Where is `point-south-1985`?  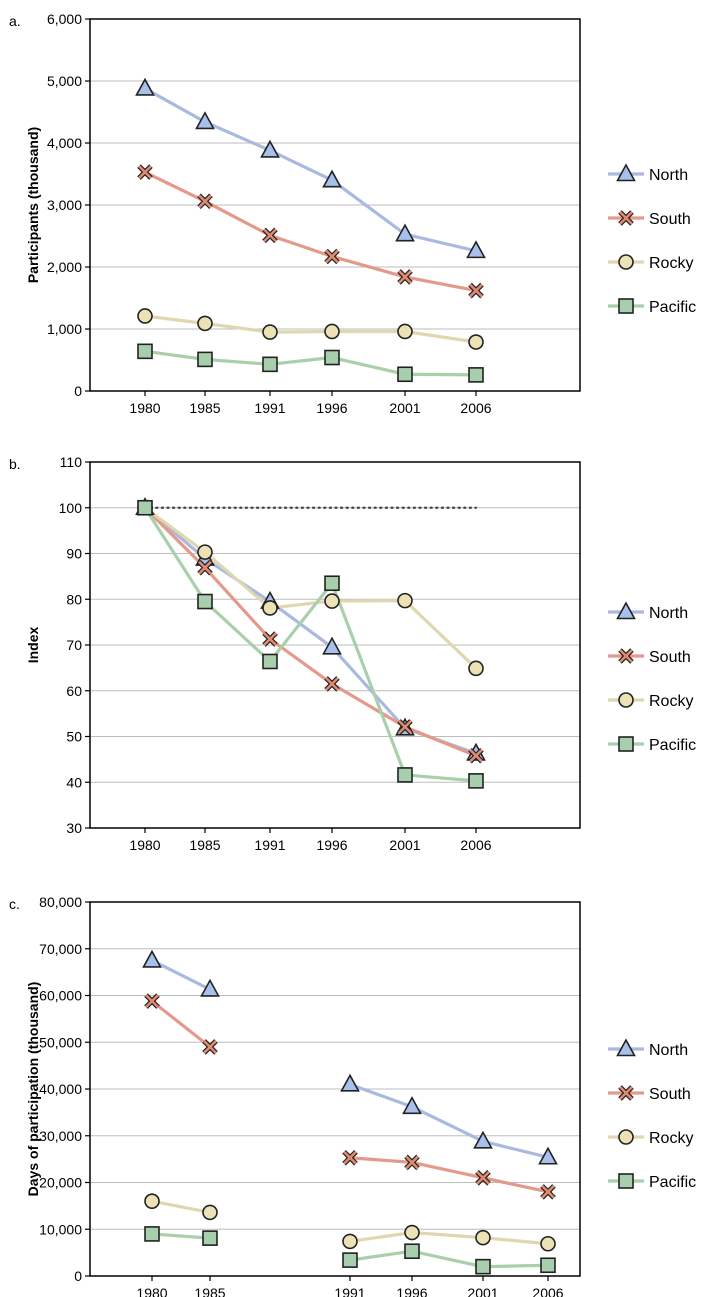
point-south-1985 is located at coordinates (205, 567).